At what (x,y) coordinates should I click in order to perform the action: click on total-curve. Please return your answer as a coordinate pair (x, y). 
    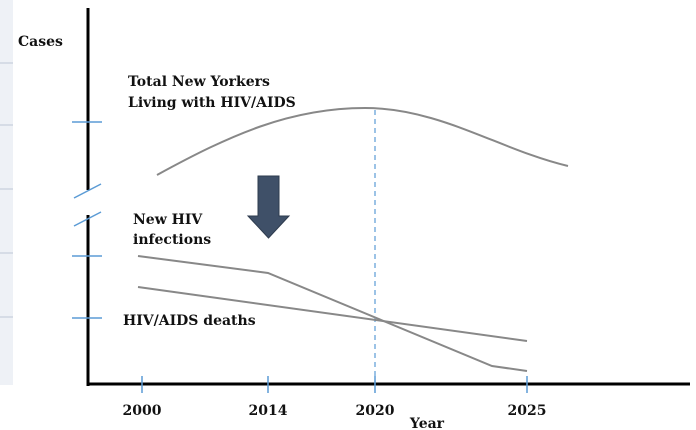
    Looking at the image, I should click on (362, 141).